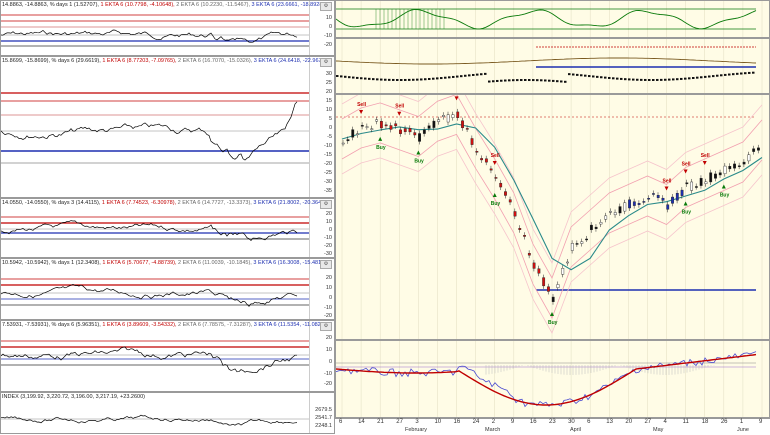 Image resolution: width=770 pixels, height=435 pixels. Describe the element at coordinates (76, 203) in the screenshot. I see `header-value: % days 3 (14.4115),` at that location.